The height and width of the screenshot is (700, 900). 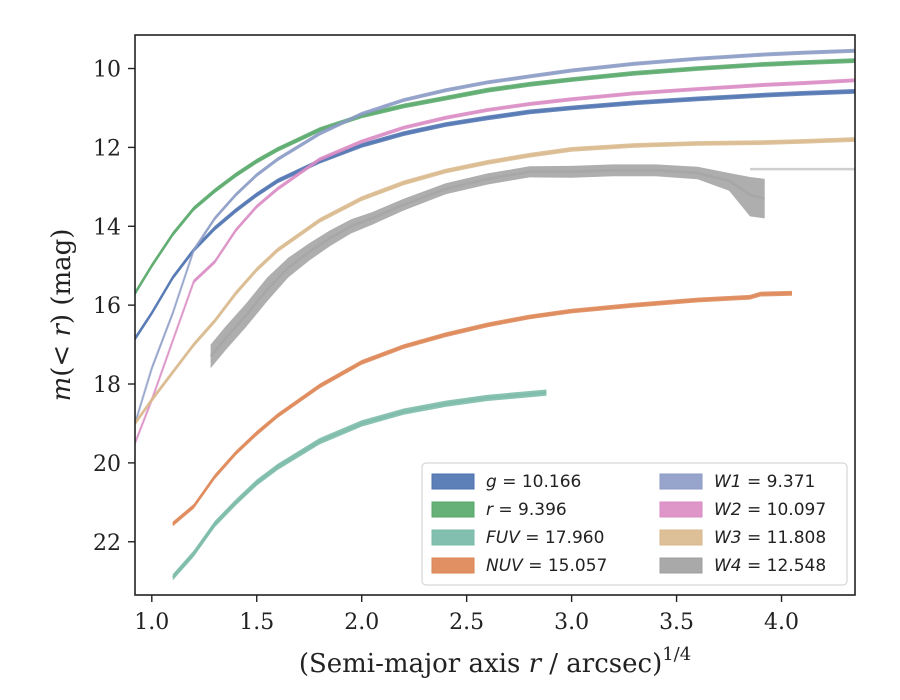 What do you see at coordinates (453, 537) in the screenshot?
I see `legend-swatch-fuv` at bounding box center [453, 537].